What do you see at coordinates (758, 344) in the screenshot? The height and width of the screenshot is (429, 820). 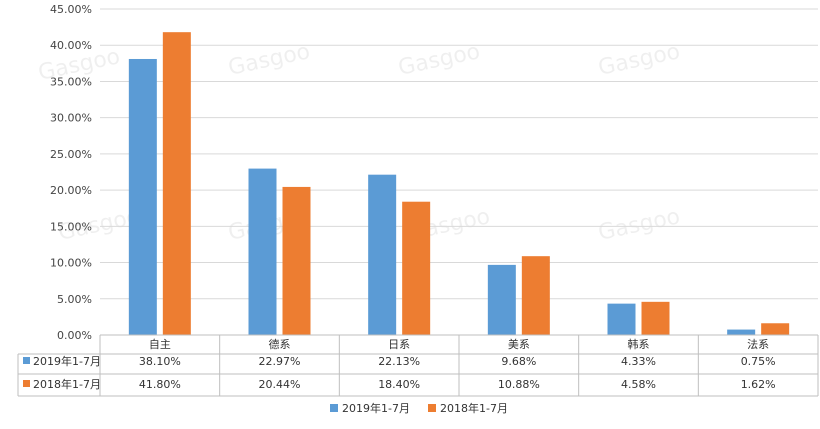 I see `x-category-label: 法系` at bounding box center [758, 344].